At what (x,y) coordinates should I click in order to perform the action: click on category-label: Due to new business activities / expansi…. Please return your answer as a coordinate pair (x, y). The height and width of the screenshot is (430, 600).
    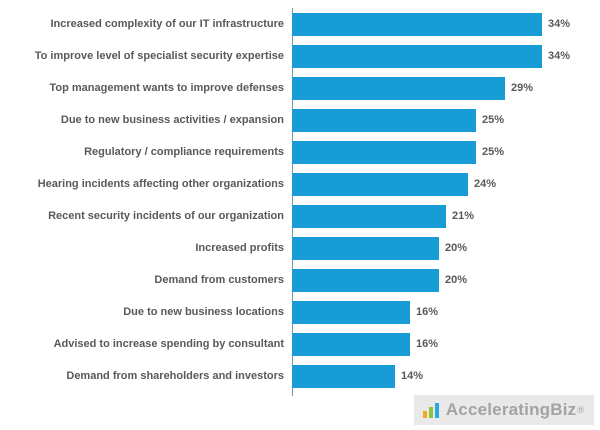
    Looking at the image, I should click on (172, 119).